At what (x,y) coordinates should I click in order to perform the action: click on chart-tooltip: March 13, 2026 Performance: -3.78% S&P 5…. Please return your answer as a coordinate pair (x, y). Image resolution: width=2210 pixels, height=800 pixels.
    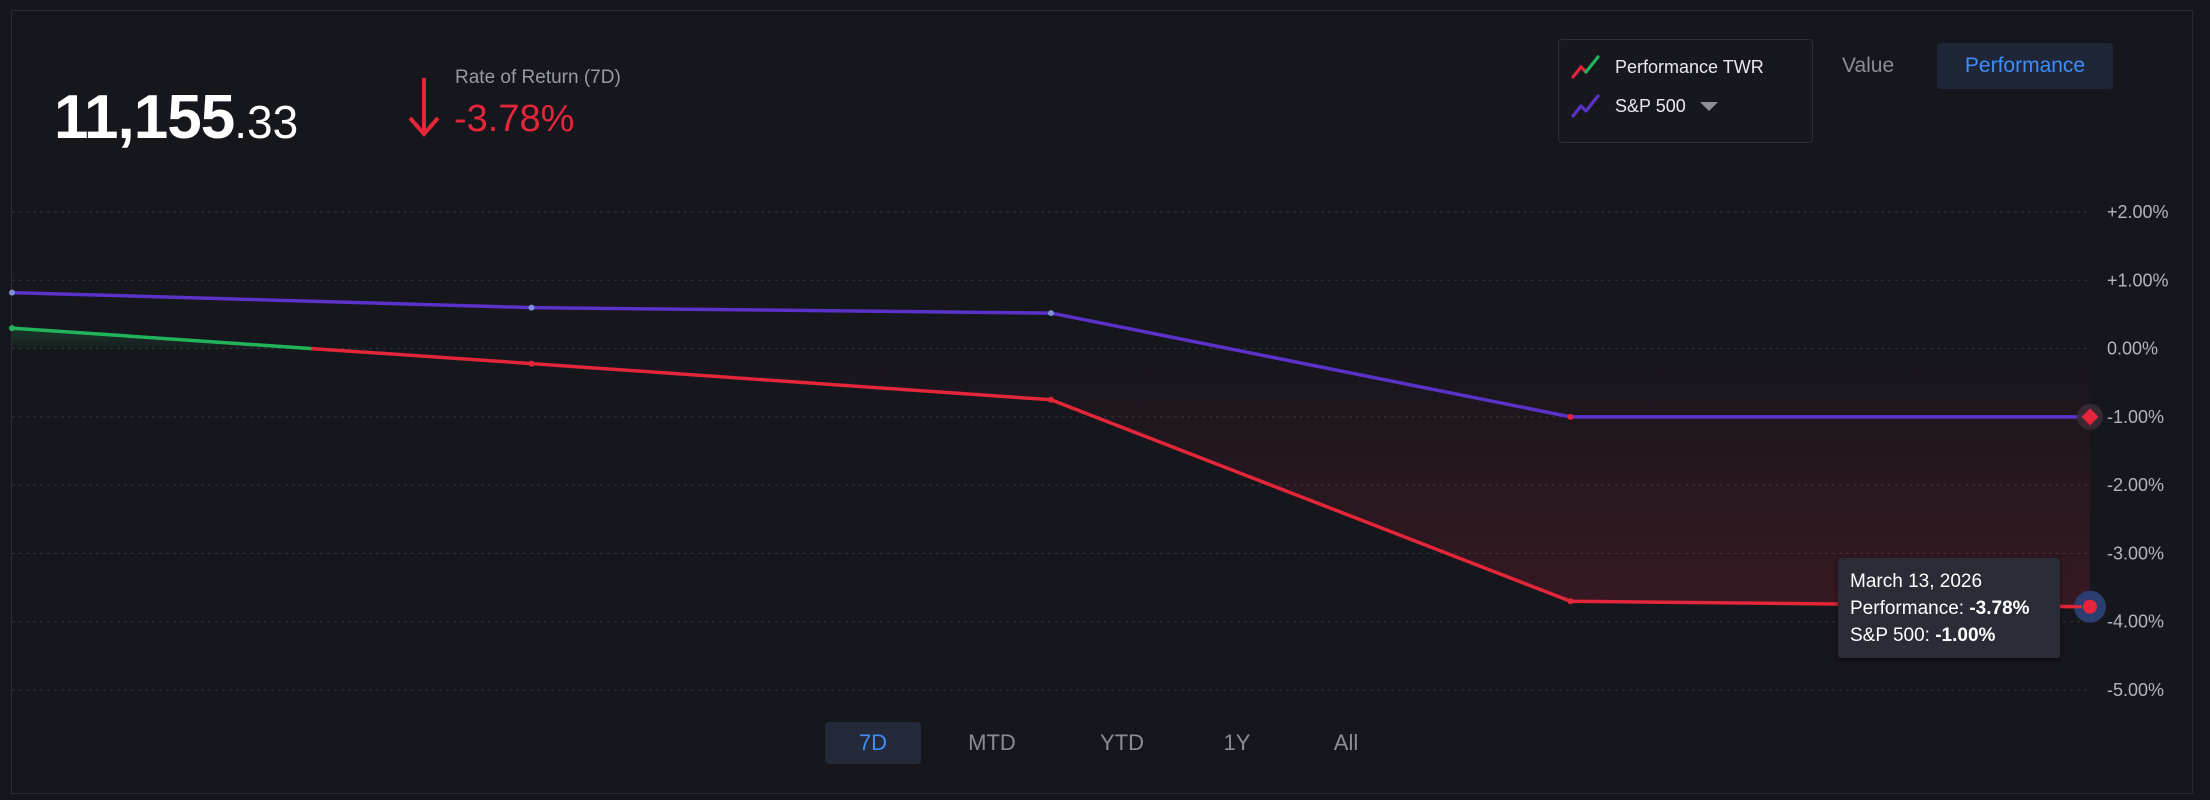
    Looking at the image, I should click on (1949, 608).